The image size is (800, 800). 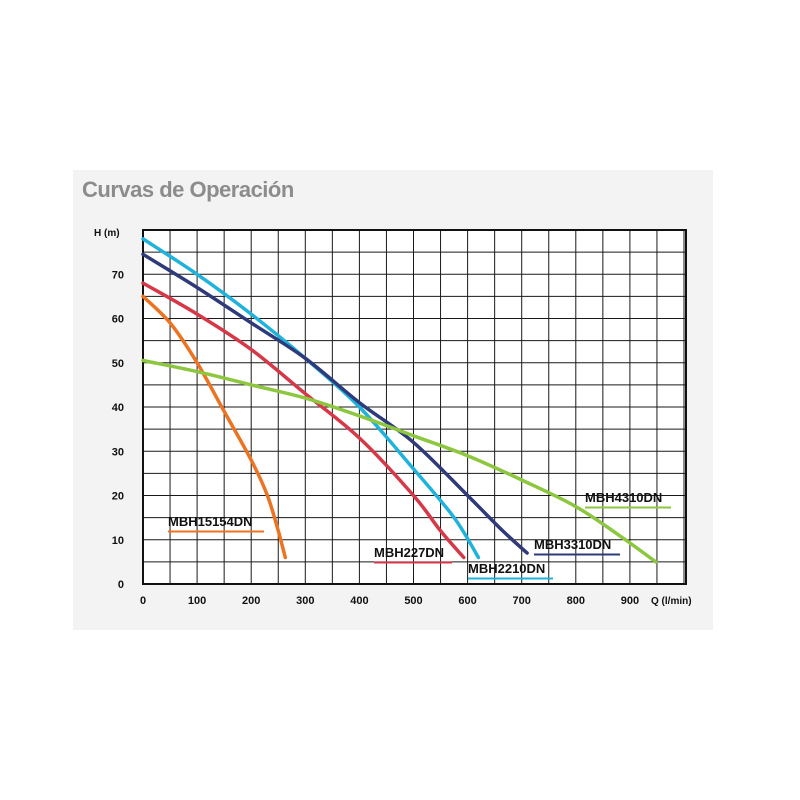 I want to click on curve-mbh227dn, so click(x=303, y=420).